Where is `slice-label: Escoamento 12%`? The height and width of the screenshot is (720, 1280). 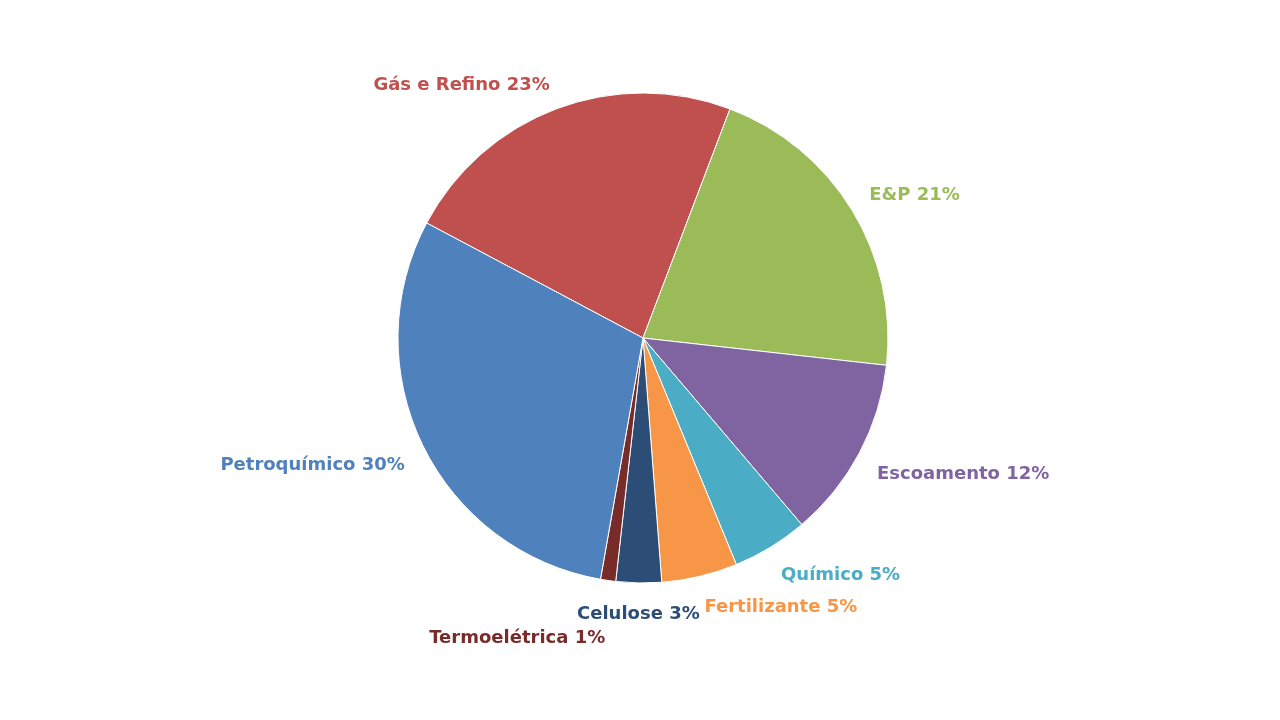 slice-label: Escoamento 12% is located at coordinates (963, 472).